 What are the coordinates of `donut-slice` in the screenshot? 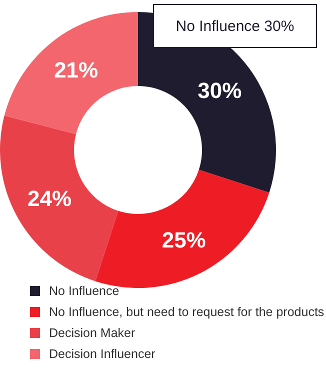 It's located at (71, 73).